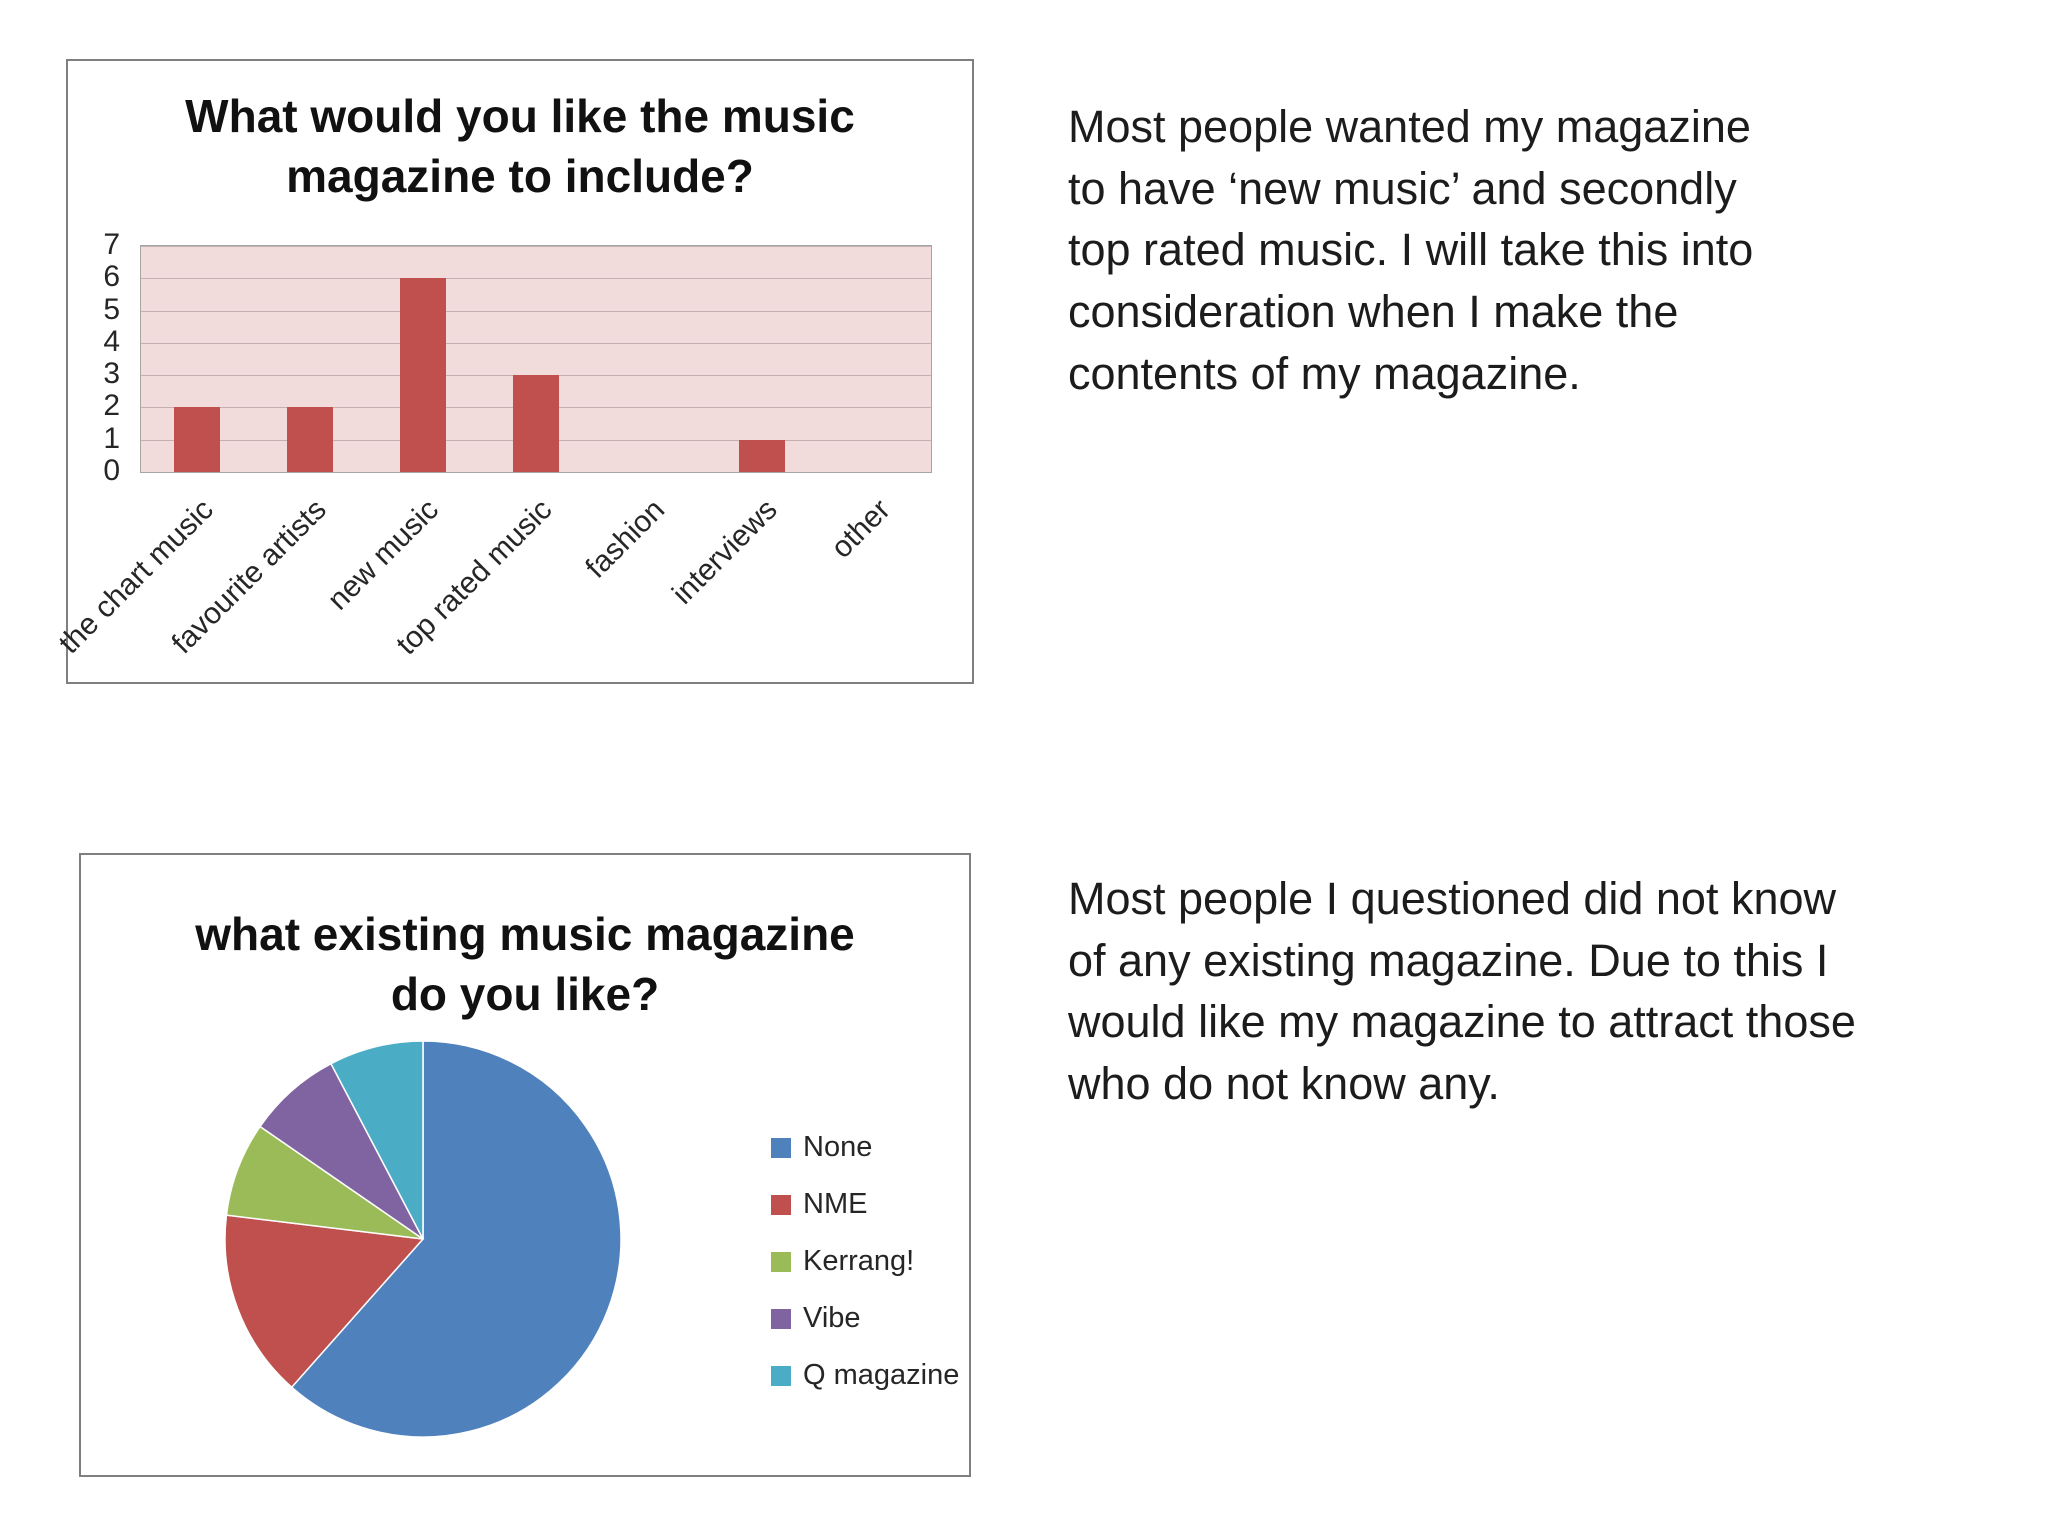 This screenshot has height=1536, width=2048. Describe the element at coordinates (111, 341) in the screenshot. I see `y-tick-label: 4` at that location.